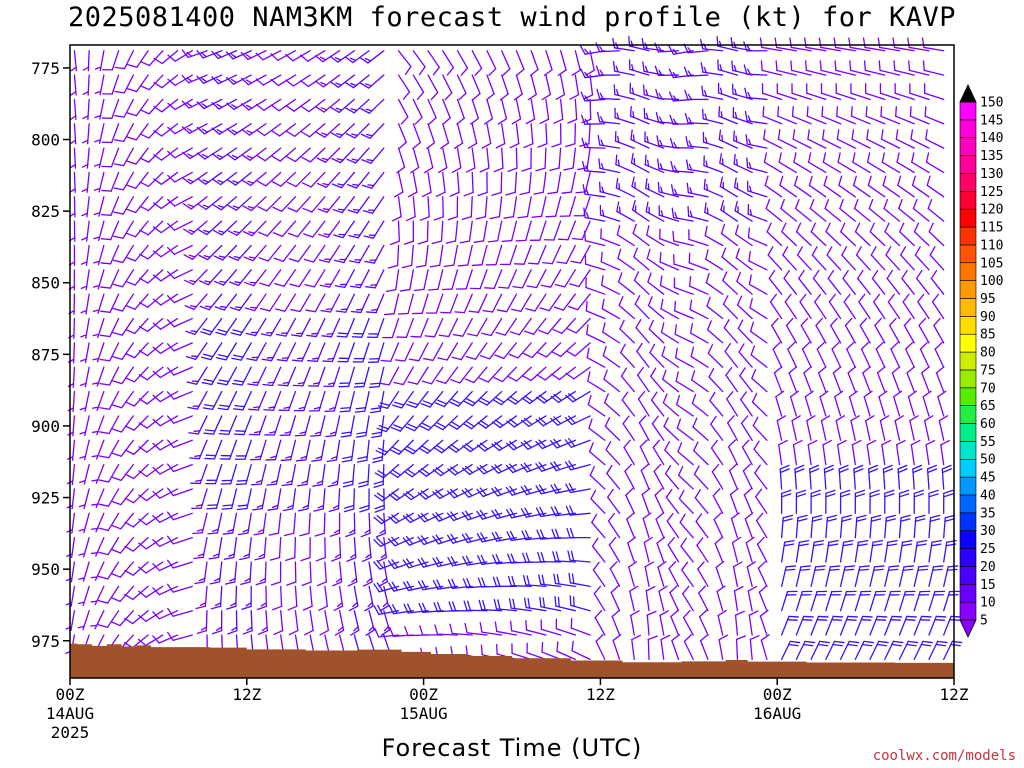  I want to click on colorbar-label: 90, so click(988, 317).